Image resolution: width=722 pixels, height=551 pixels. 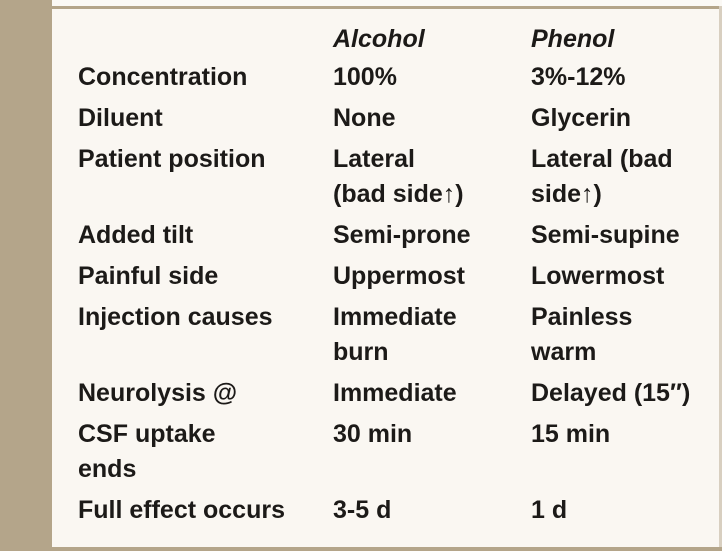 What do you see at coordinates (384, 455) in the screenshot?
I see `table-row: CSF uptake ends 30 min 15 min` at bounding box center [384, 455].